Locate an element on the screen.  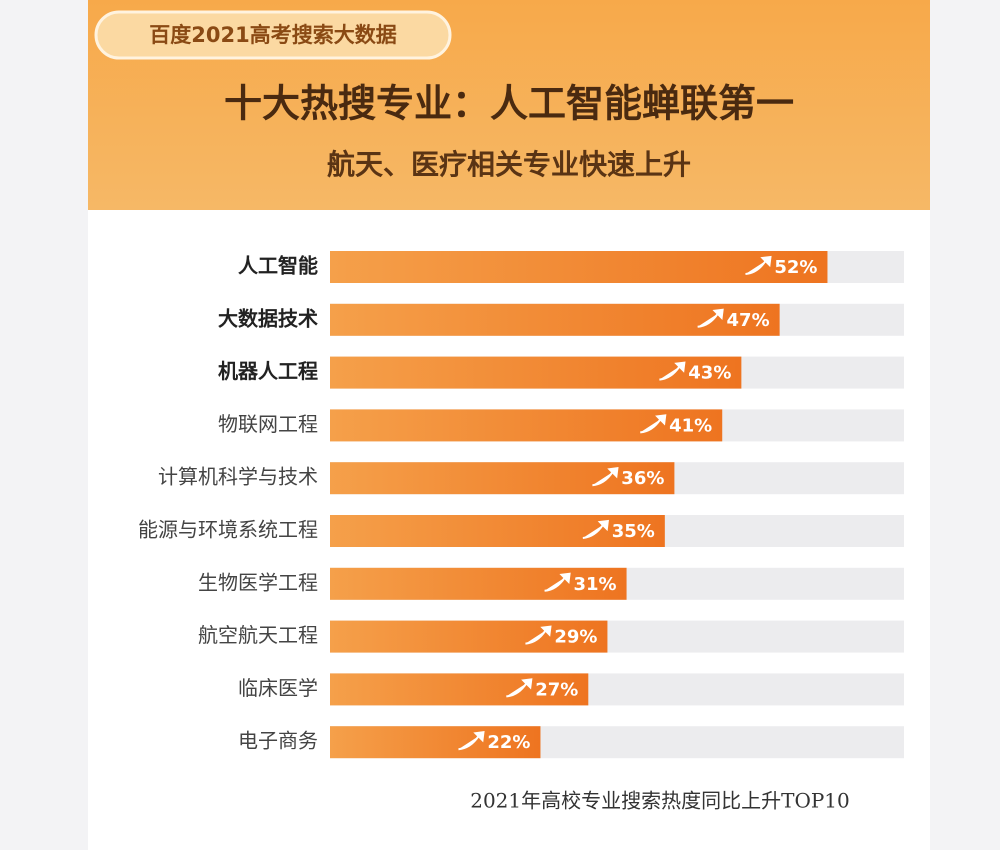
value-label: 22% is located at coordinates (508, 742).